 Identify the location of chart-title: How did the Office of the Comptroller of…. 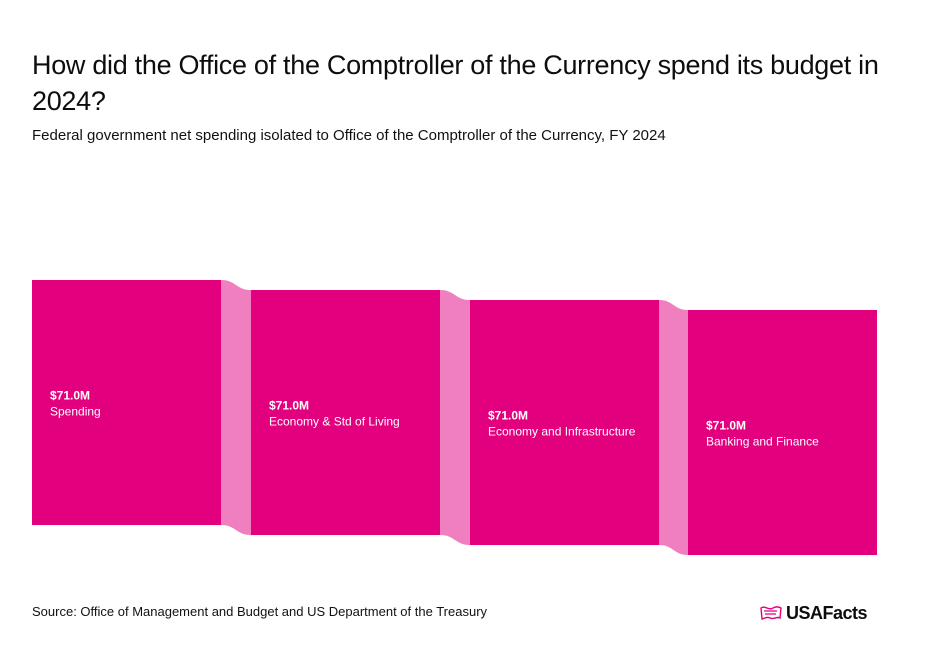
(455, 83).